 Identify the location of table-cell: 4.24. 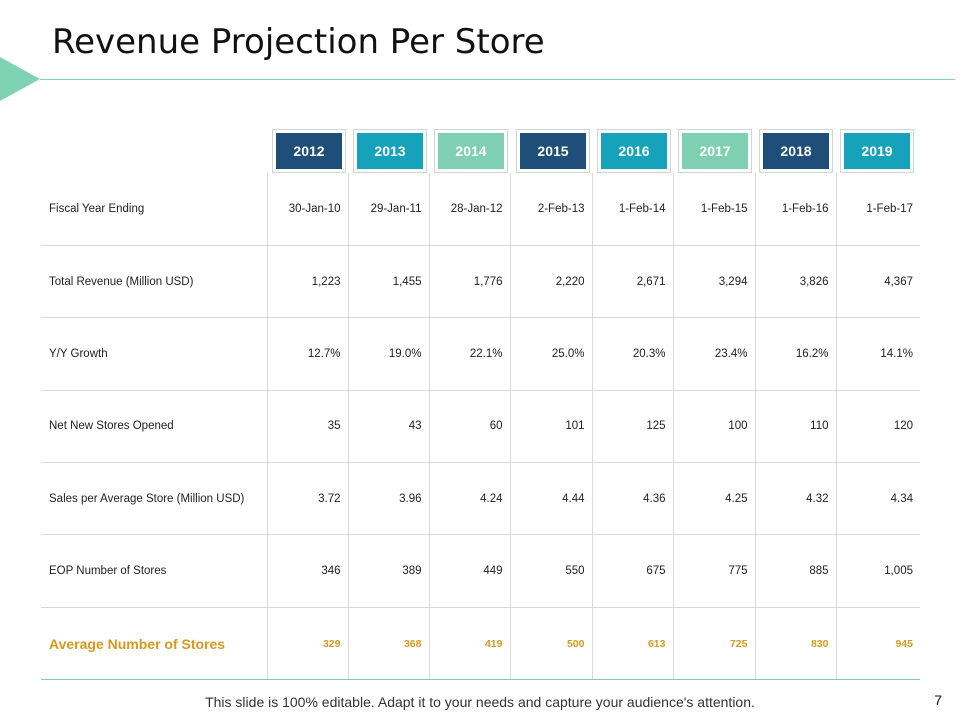
(469, 499).